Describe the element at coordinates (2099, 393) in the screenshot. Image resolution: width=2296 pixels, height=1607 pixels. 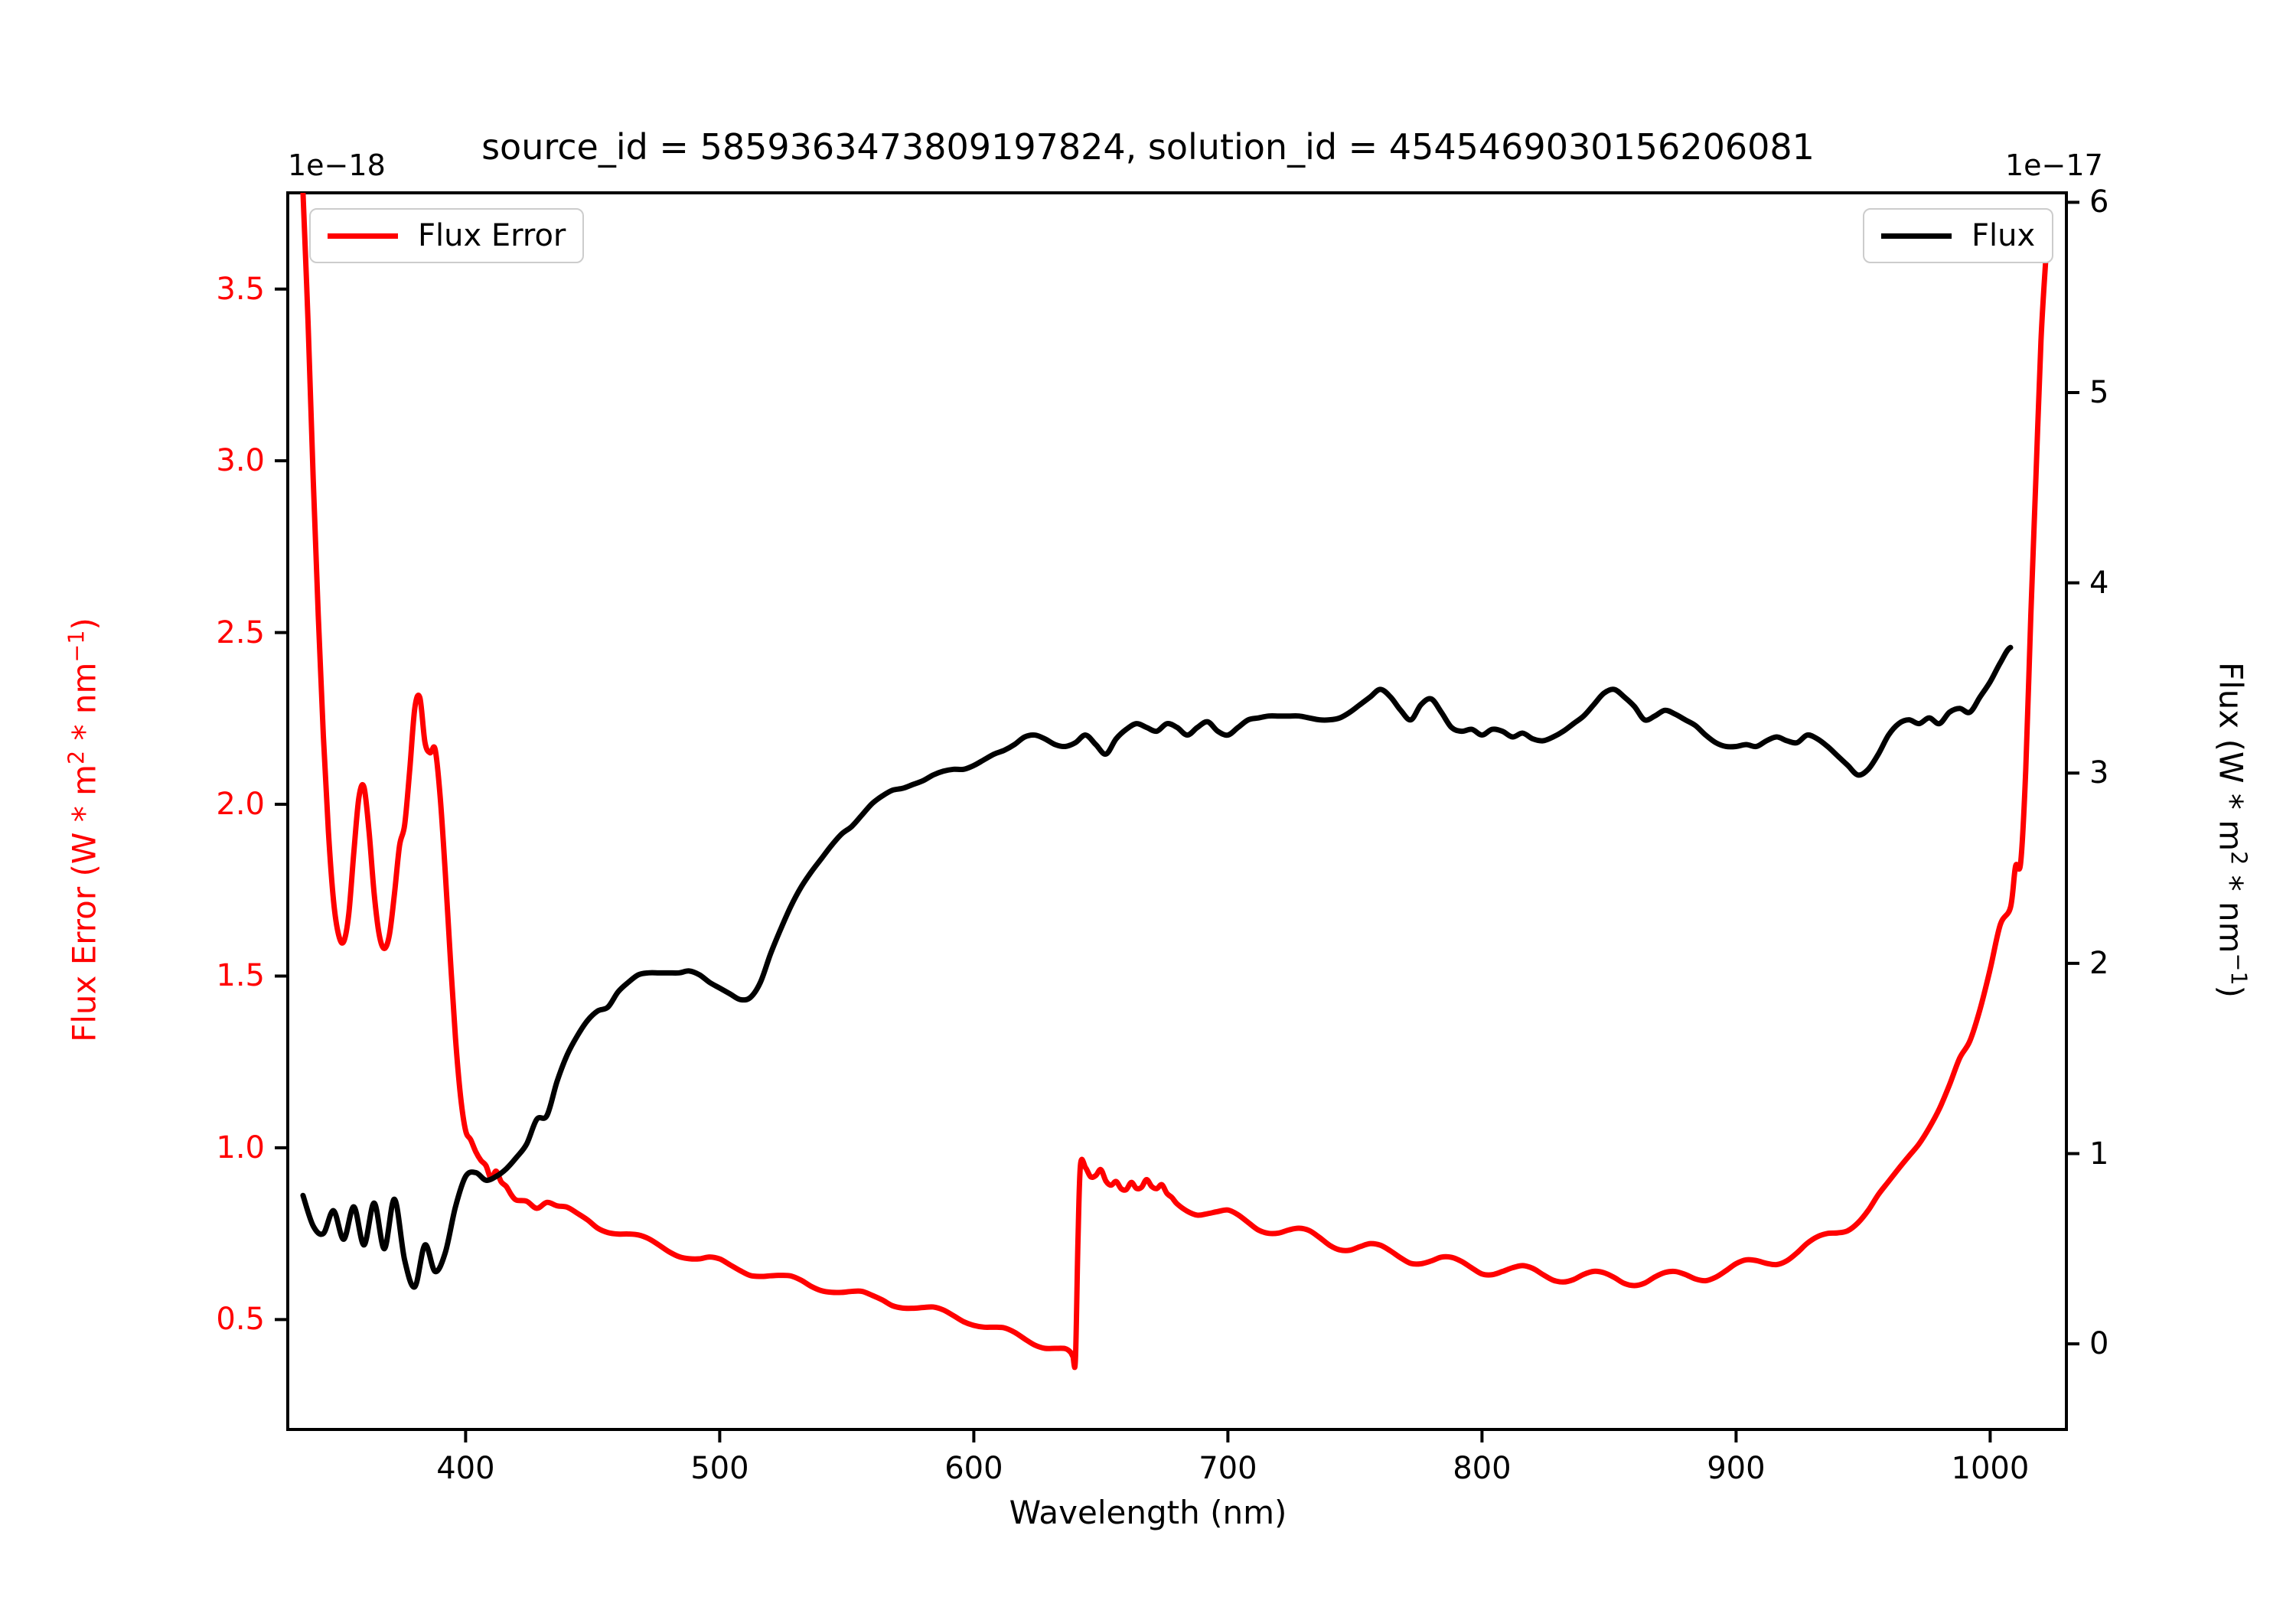
I see `right-y-tick-label: 5` at that location.